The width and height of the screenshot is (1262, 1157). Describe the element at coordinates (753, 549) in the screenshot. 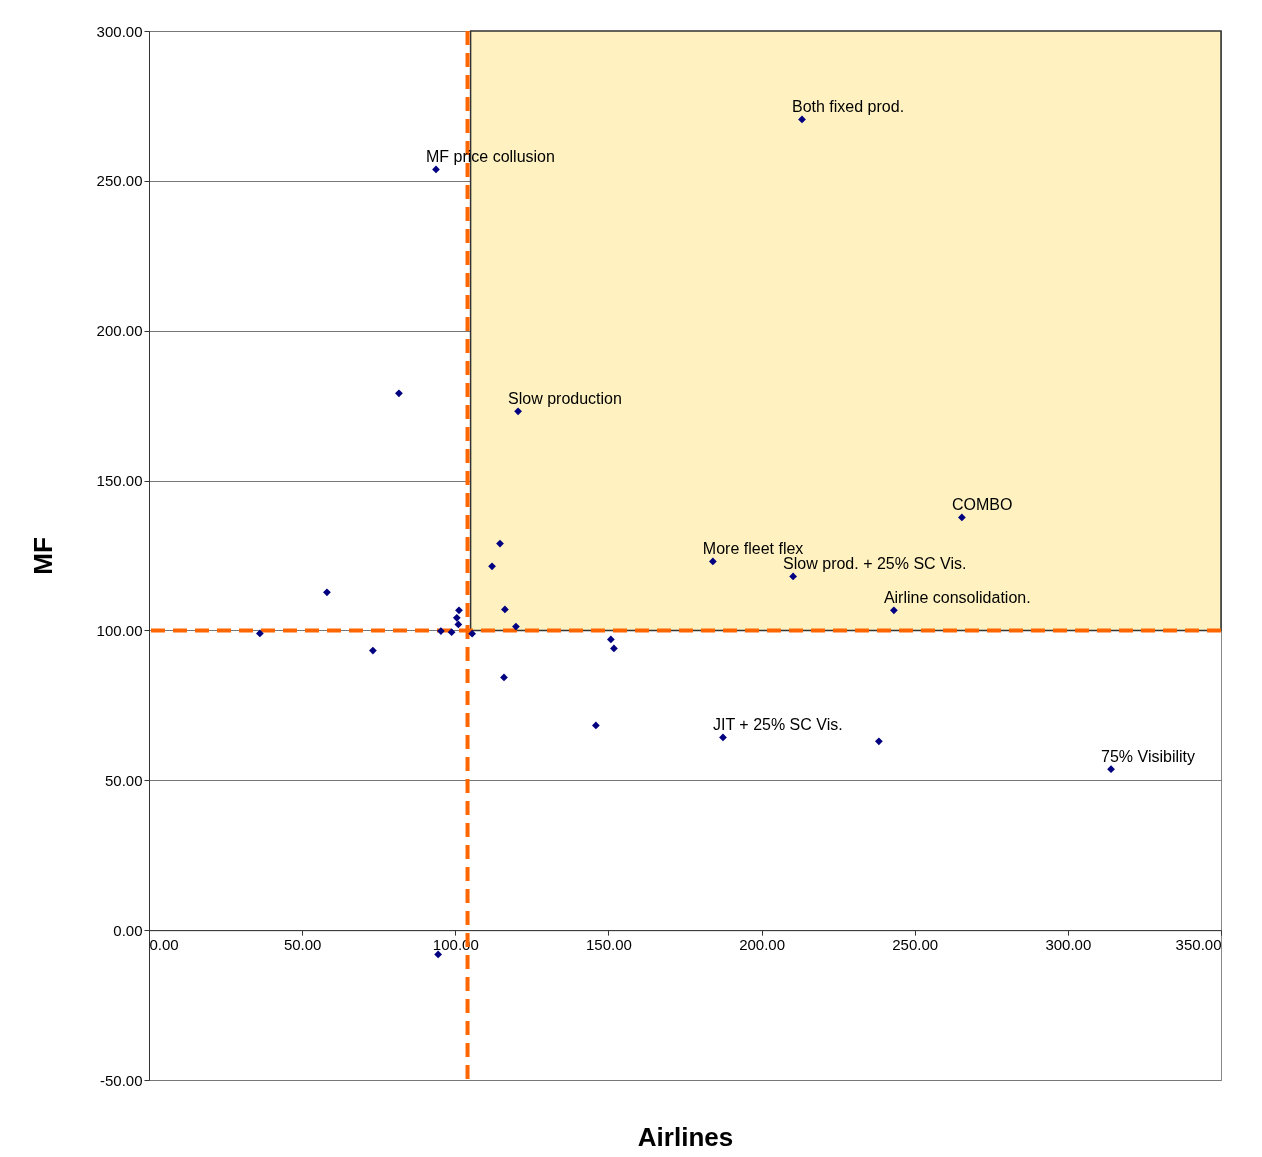

I see `annotation: More fleet flex` at that location.